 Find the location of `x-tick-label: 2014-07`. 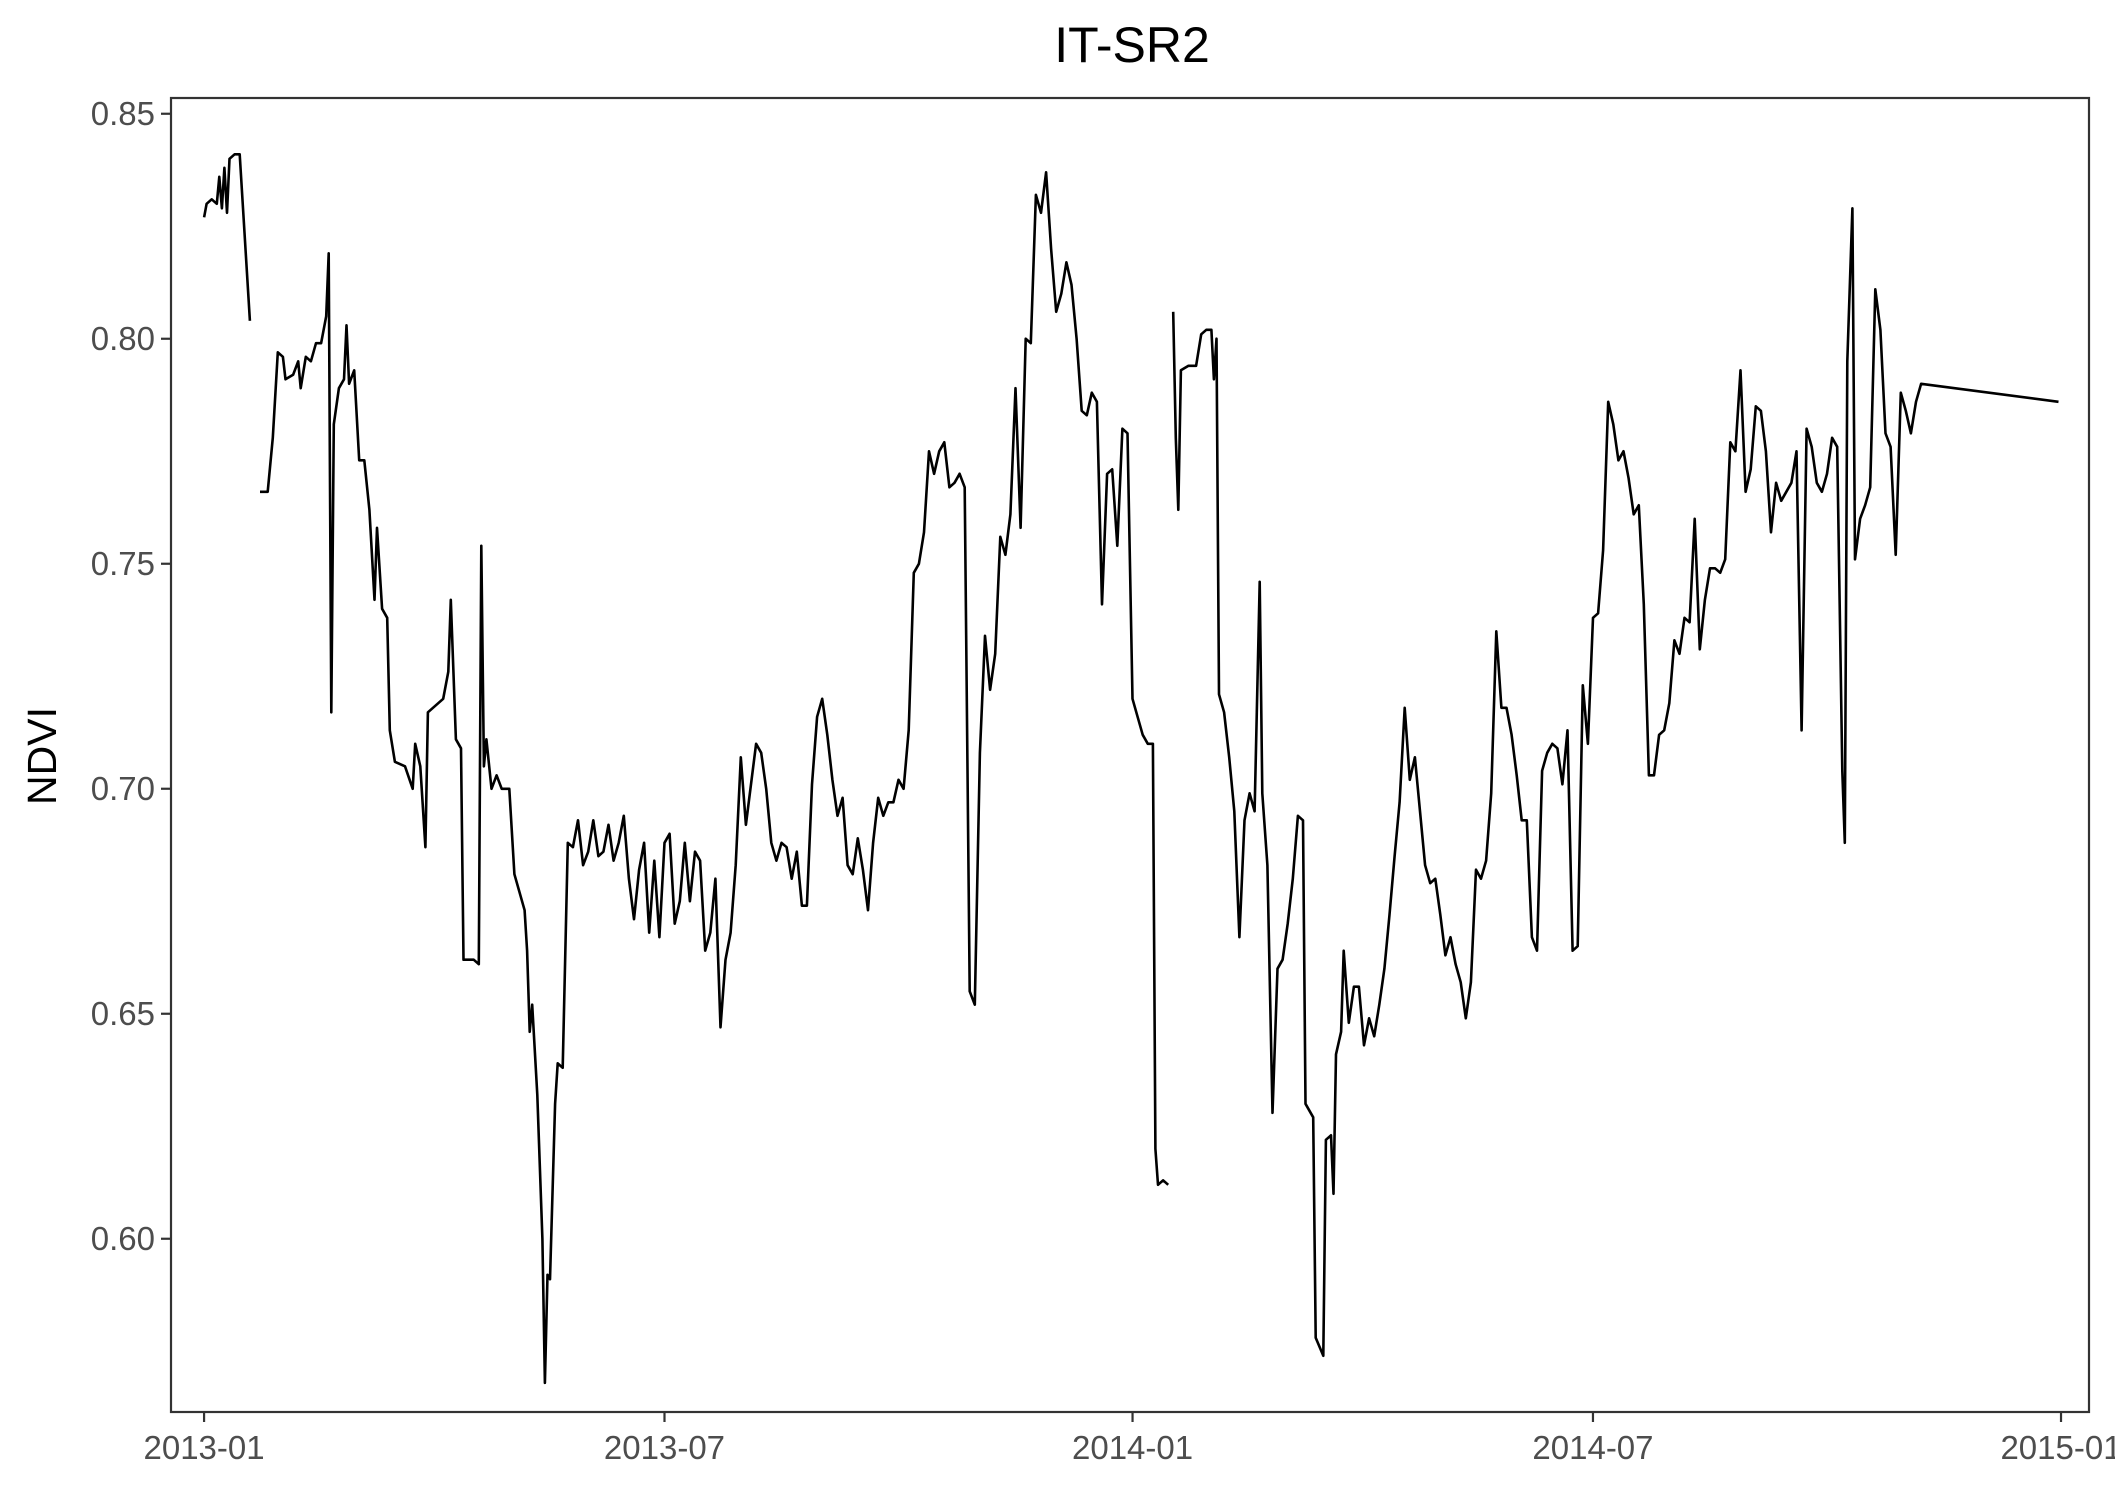

x-tick-label: 2014-07 is located at coordinates (1592, 1447).